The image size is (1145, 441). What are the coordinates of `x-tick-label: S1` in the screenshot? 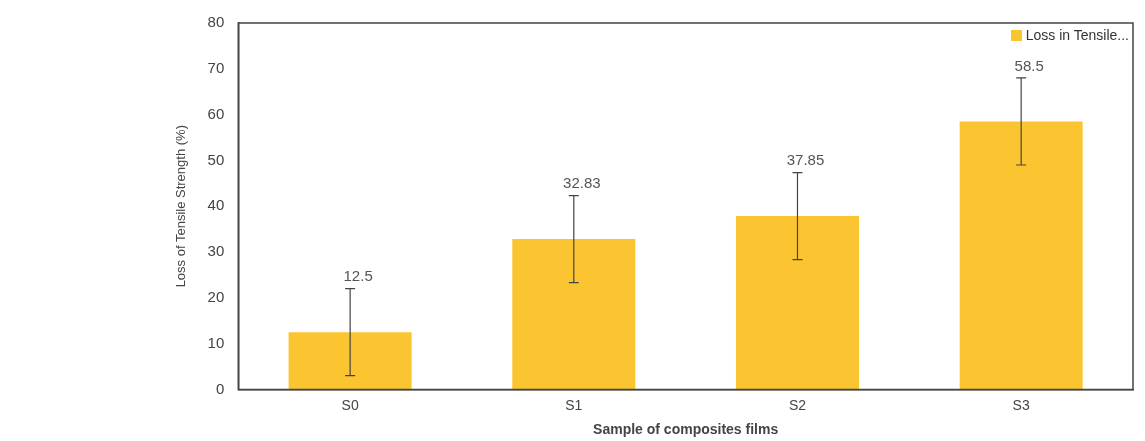 It's located at (574, 404).